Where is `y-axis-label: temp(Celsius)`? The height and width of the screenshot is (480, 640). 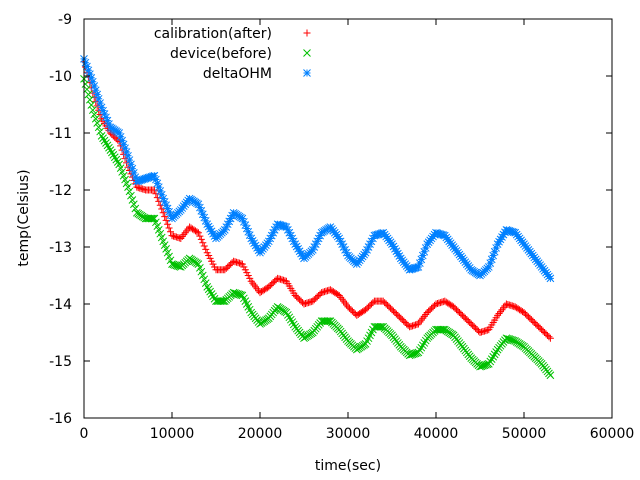 y-axis-label: temp(Celsius) is located at coordinates (24, 217).